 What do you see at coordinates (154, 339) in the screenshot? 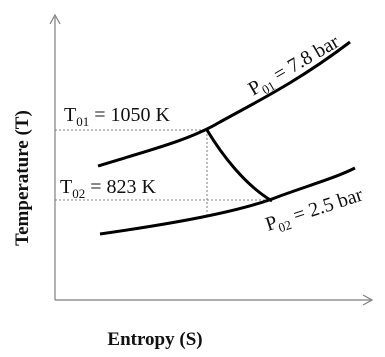
I see `x-axis-title: Entropy (S)` at bounding box center [154, 339].